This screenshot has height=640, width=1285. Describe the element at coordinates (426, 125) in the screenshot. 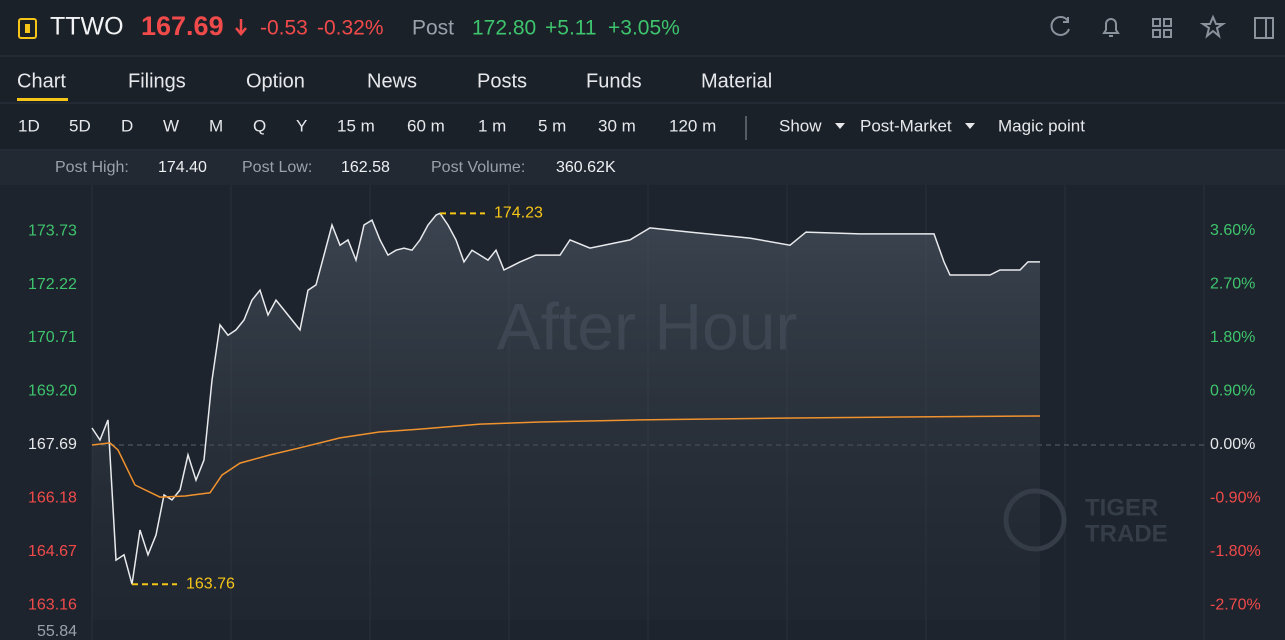

I see `period: 60 m` at that location.